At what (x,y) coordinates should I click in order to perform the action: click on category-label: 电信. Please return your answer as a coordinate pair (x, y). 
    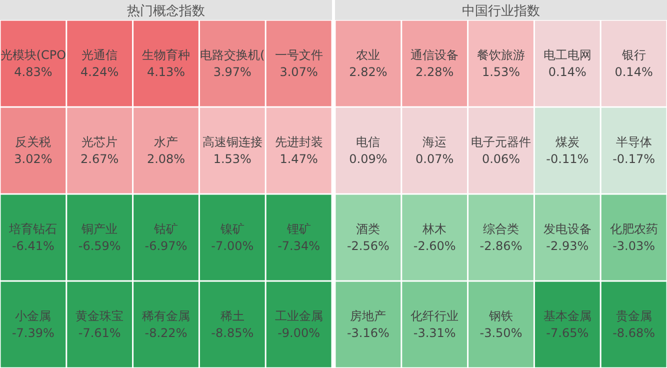
    Looking at the image, I should click on (368, 142).